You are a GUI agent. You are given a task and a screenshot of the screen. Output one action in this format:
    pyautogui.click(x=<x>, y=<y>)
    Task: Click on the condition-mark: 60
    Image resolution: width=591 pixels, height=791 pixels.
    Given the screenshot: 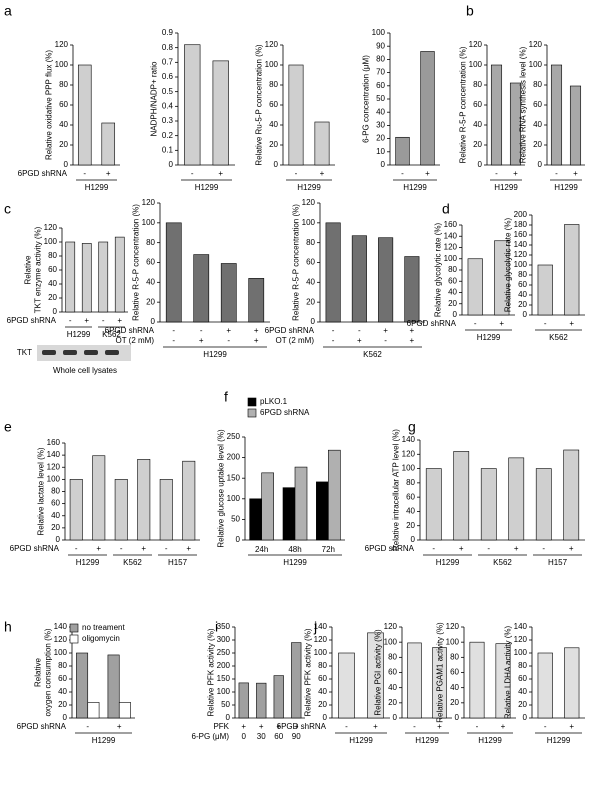 What is the action you would take?
    pyautogui.click(x=278, y=736)
    